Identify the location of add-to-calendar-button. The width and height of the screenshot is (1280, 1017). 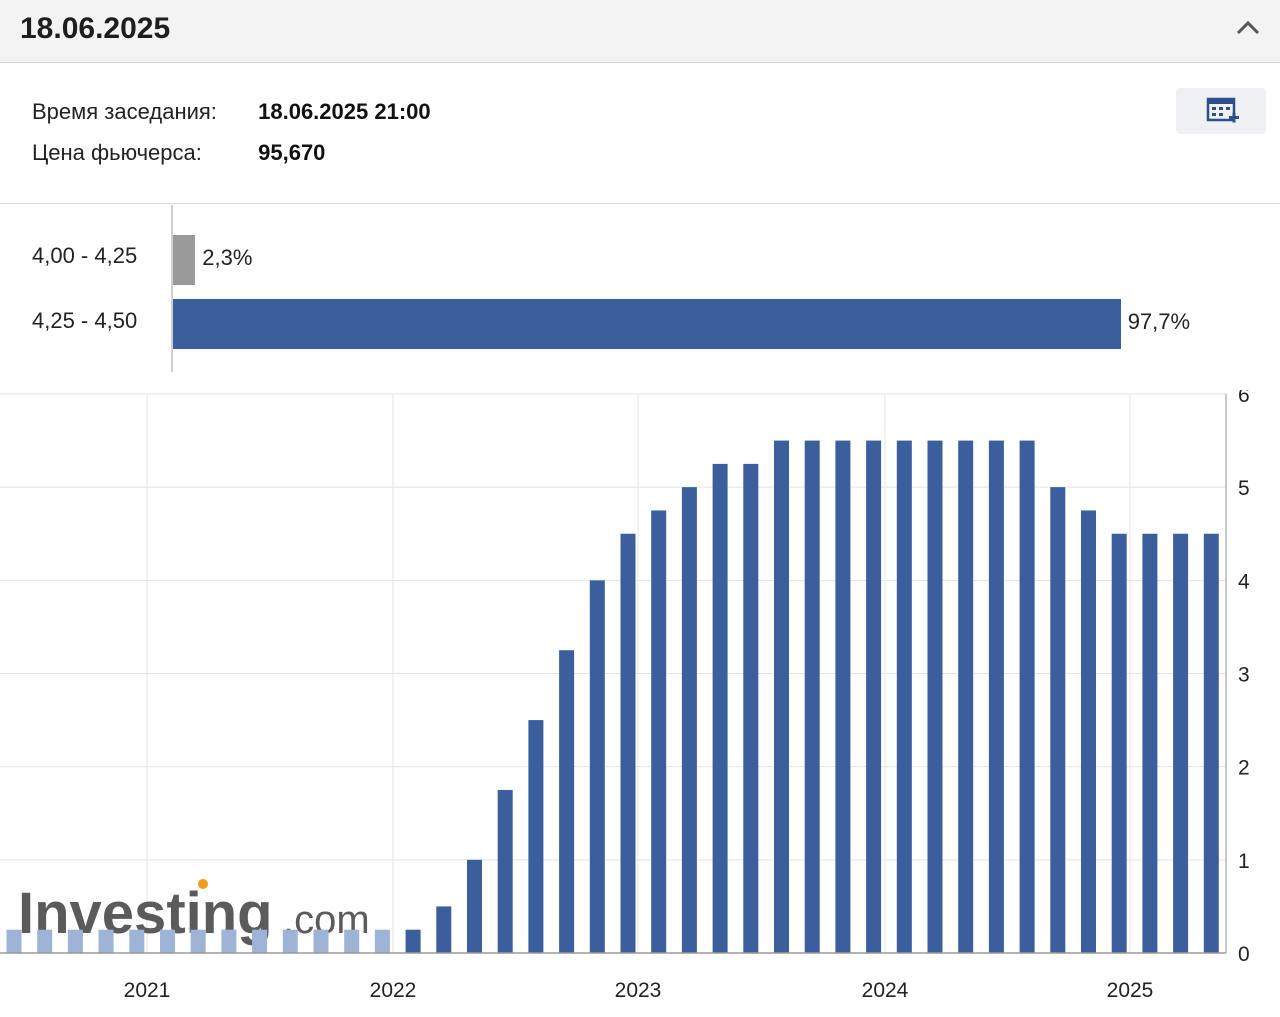
(1221, 111).